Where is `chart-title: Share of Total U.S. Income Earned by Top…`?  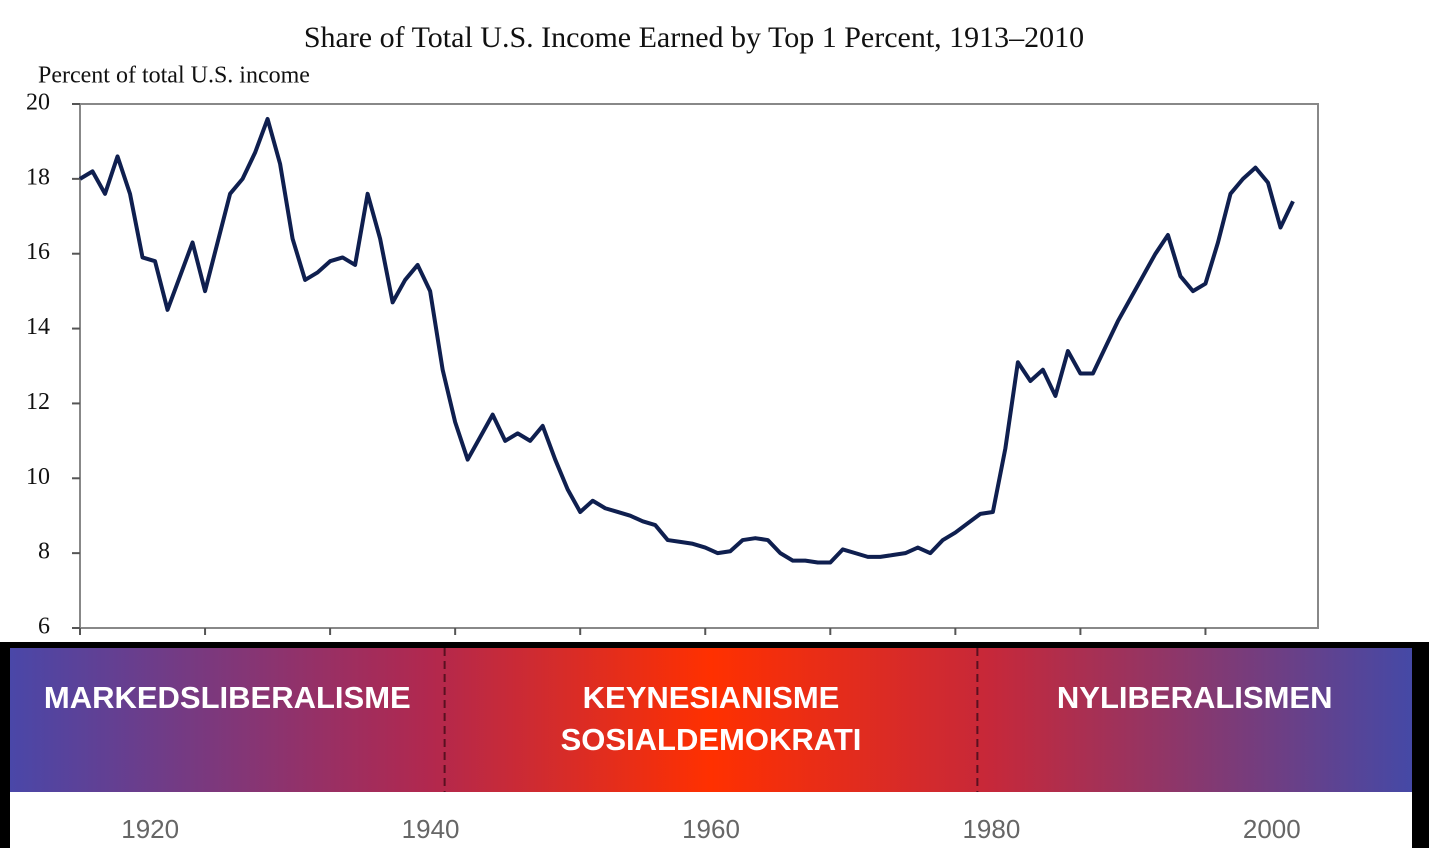 chart-title: Share of Total U.S. Income Earned by Top… is located at coordinates (694, 37).